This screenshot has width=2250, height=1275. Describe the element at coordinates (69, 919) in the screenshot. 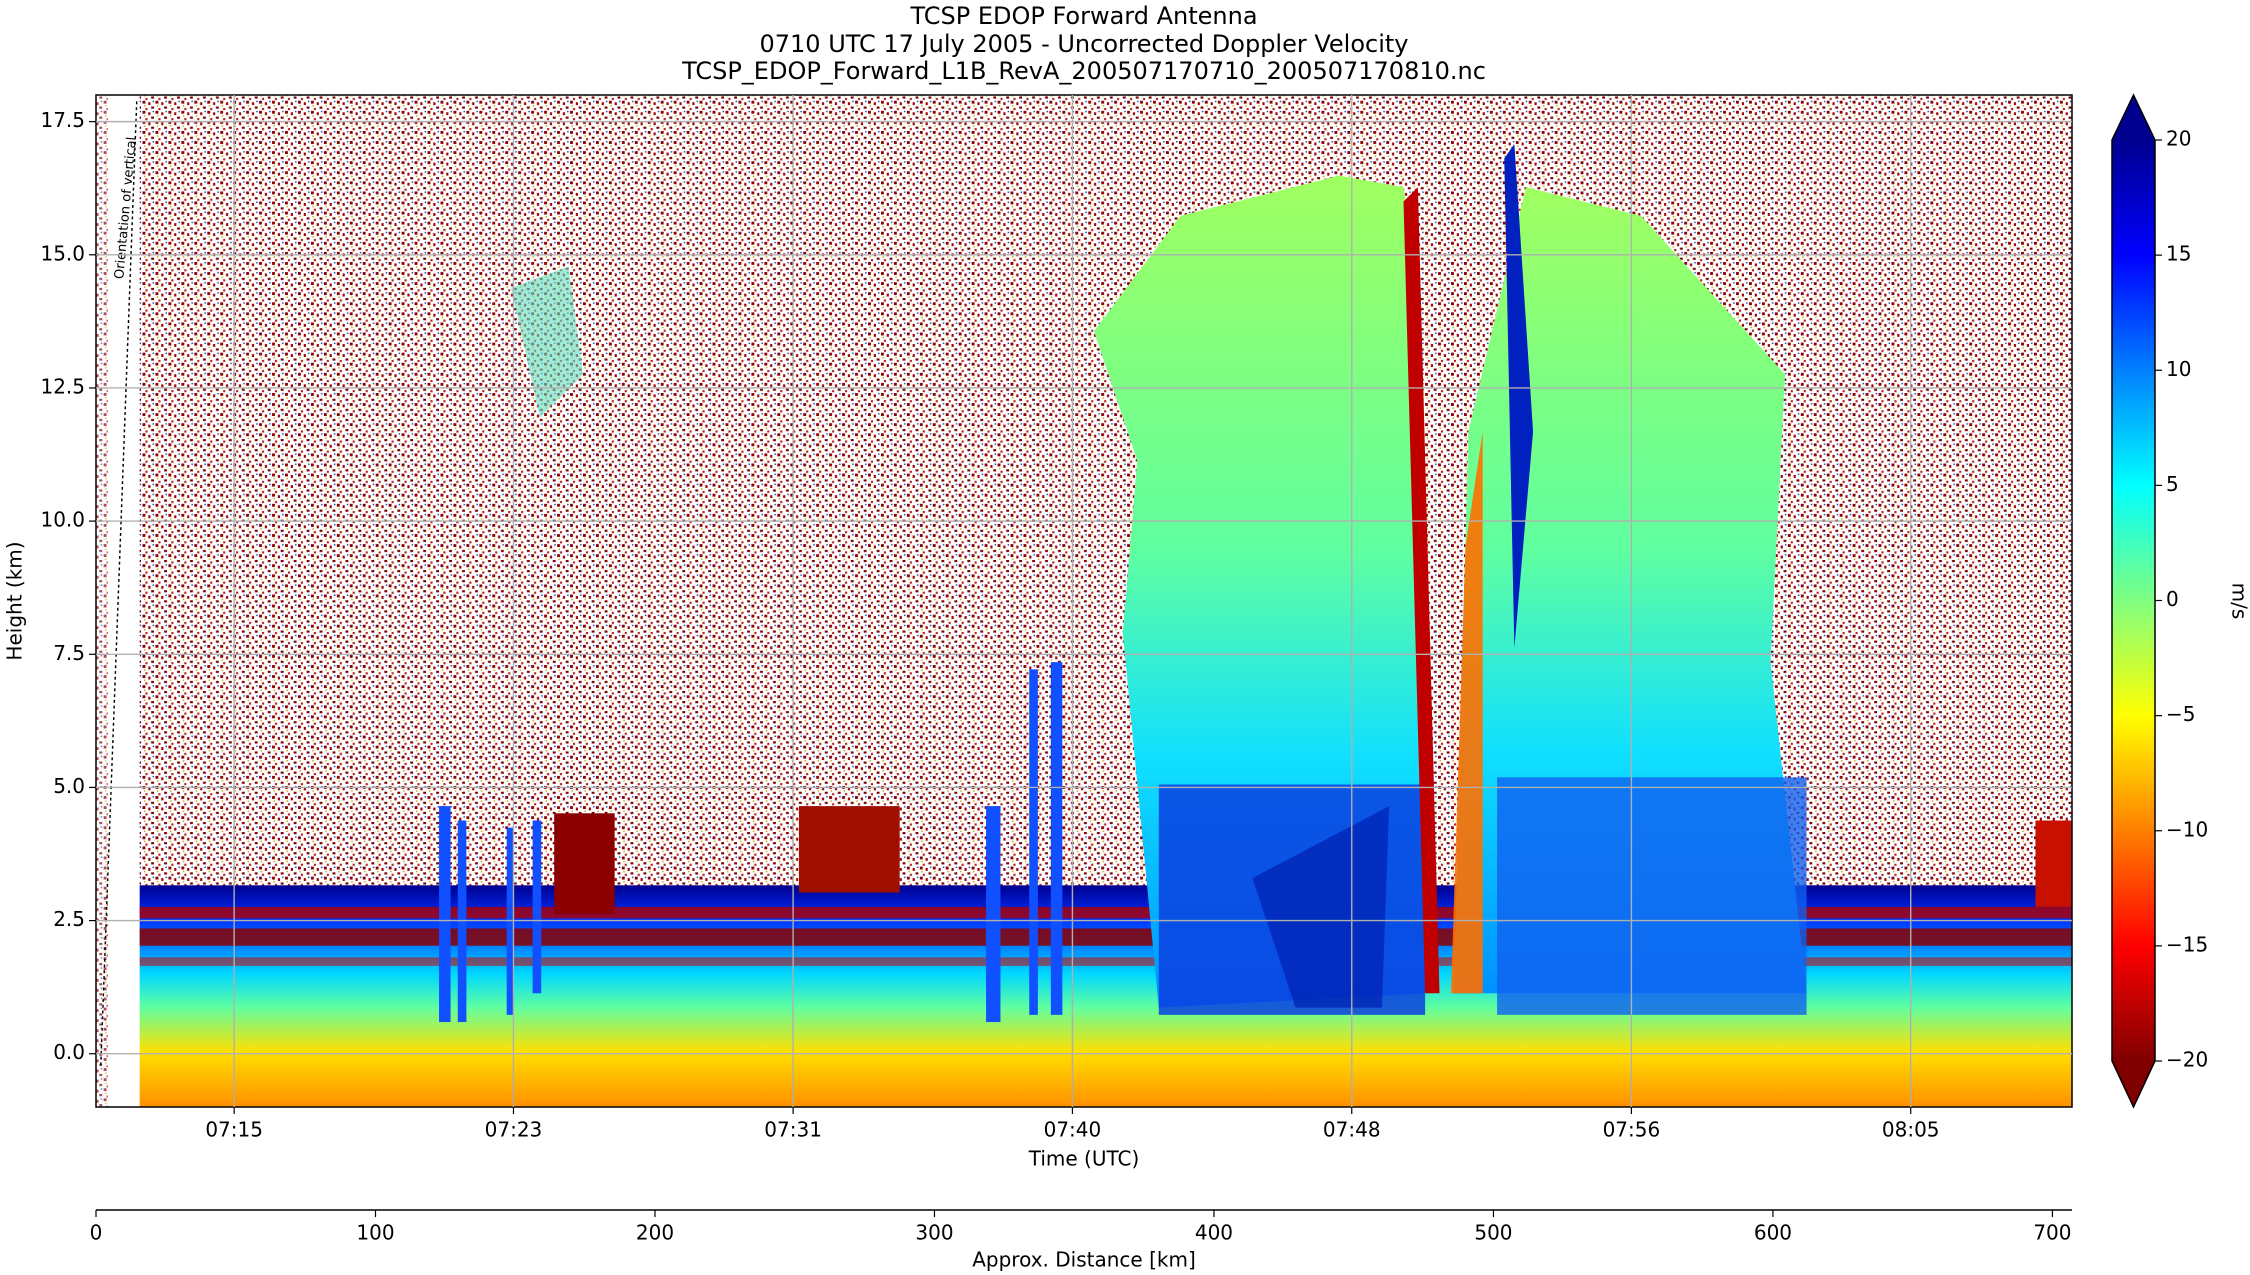

I see `y-tick-label: 2.5` at that location.